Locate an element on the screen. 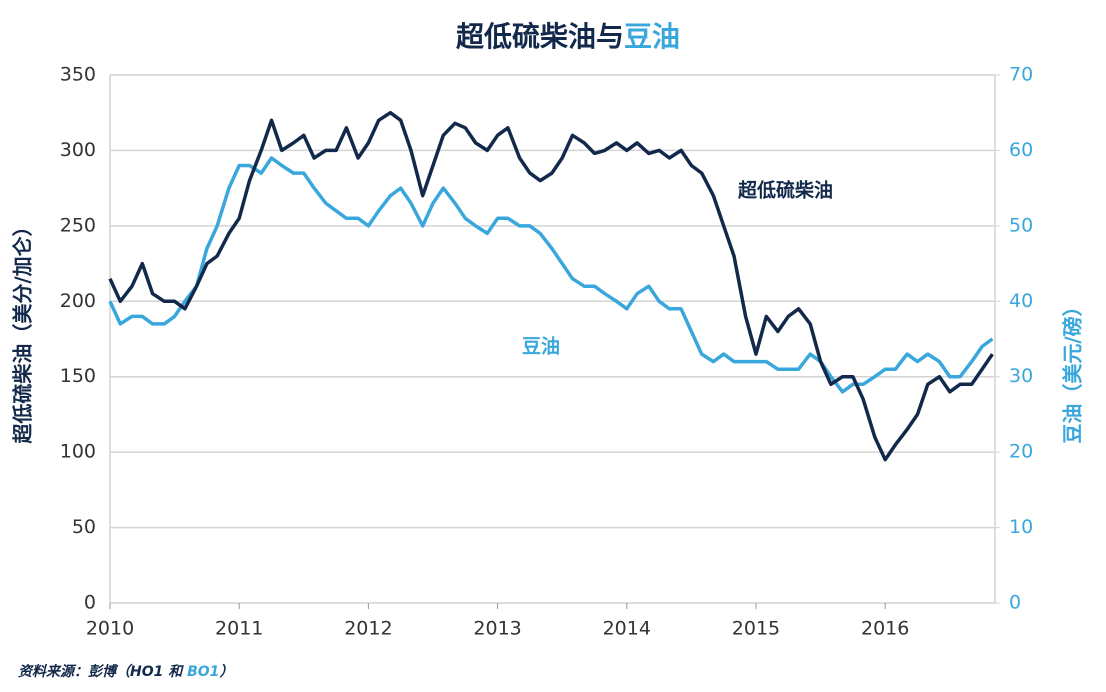 This screenshot has width=1106, height=692. y2-tick-label: 0 is located at coordinates (1015, 603).